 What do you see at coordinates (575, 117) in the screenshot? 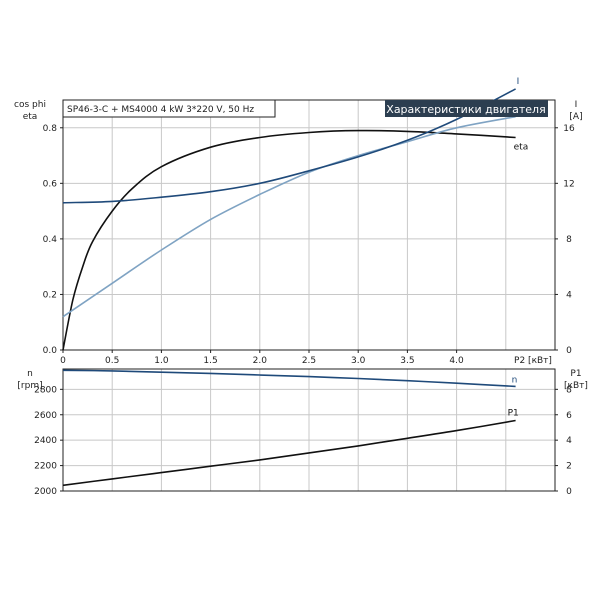
I see `right-axis-title: [A]` at bounding box center [575, 117].